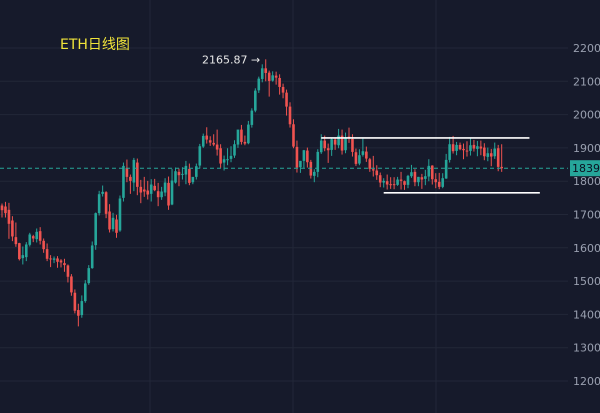 The width and height of the screenshot is (600, 413). What do you see at coordinates (95, 45) in the screenshot?
I see `chart-title: ETH日线图` at bounding box center [95, 45].